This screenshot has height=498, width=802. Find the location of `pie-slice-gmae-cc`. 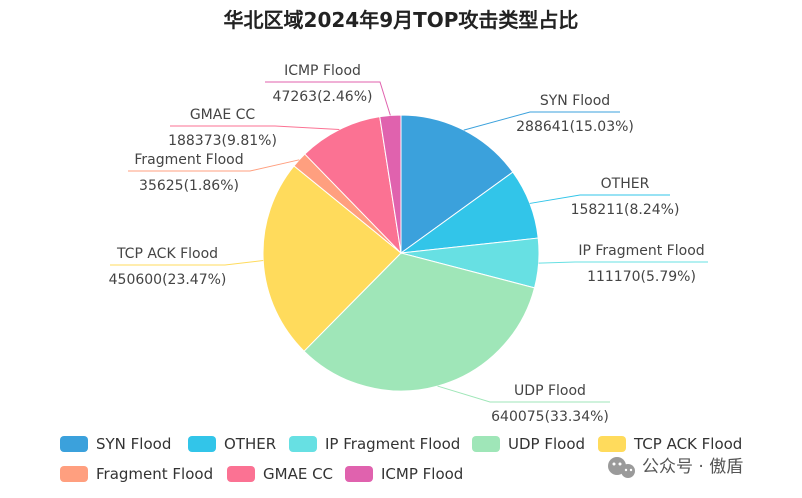

pie-slice-gmae-cc is located at coordinates (353, 185).